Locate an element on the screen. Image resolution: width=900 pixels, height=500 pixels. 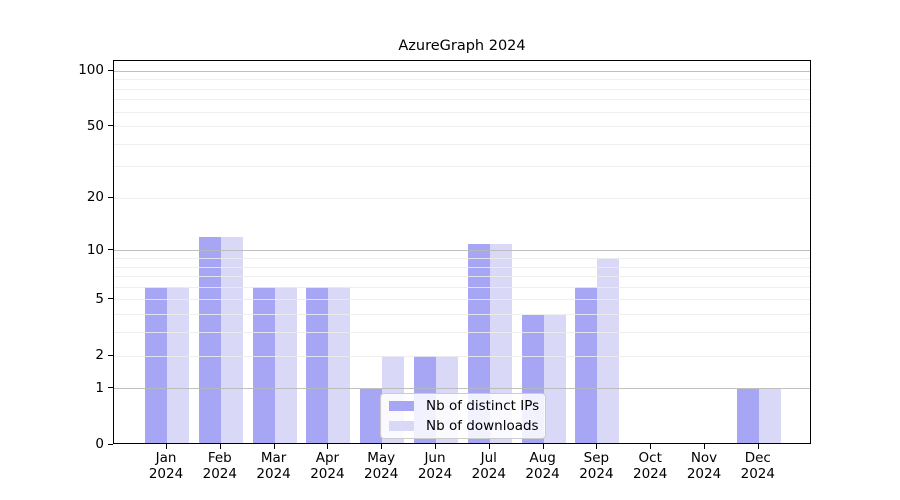
x-tick-mark-aug is located at coordinates (543, 446).